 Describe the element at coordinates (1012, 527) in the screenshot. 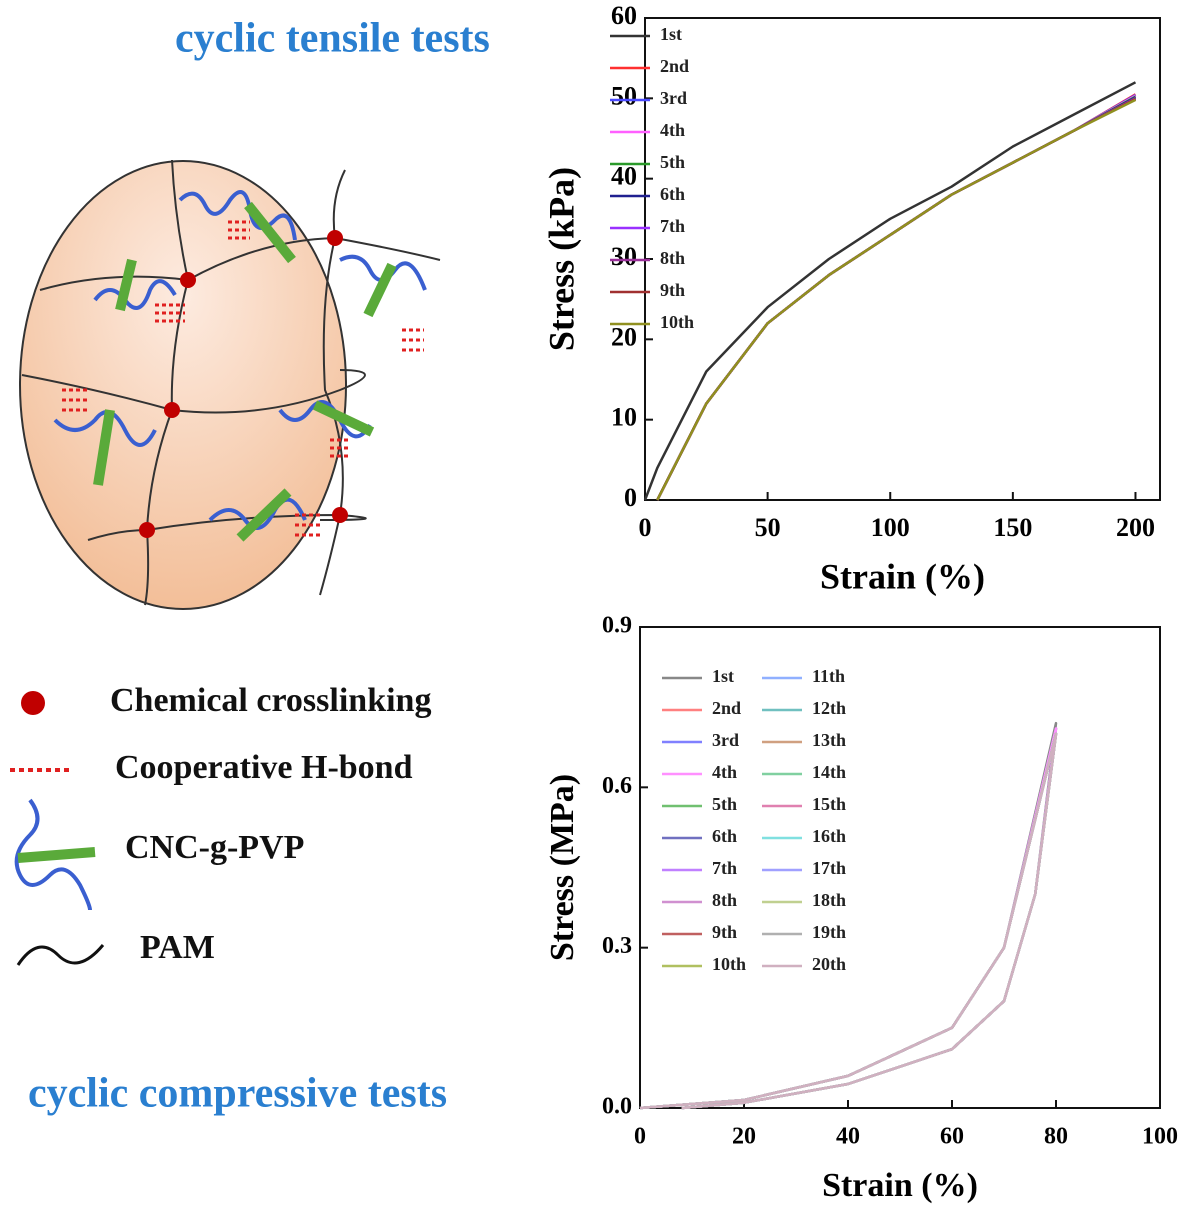

I see `x-tick-label: 150` at that location.